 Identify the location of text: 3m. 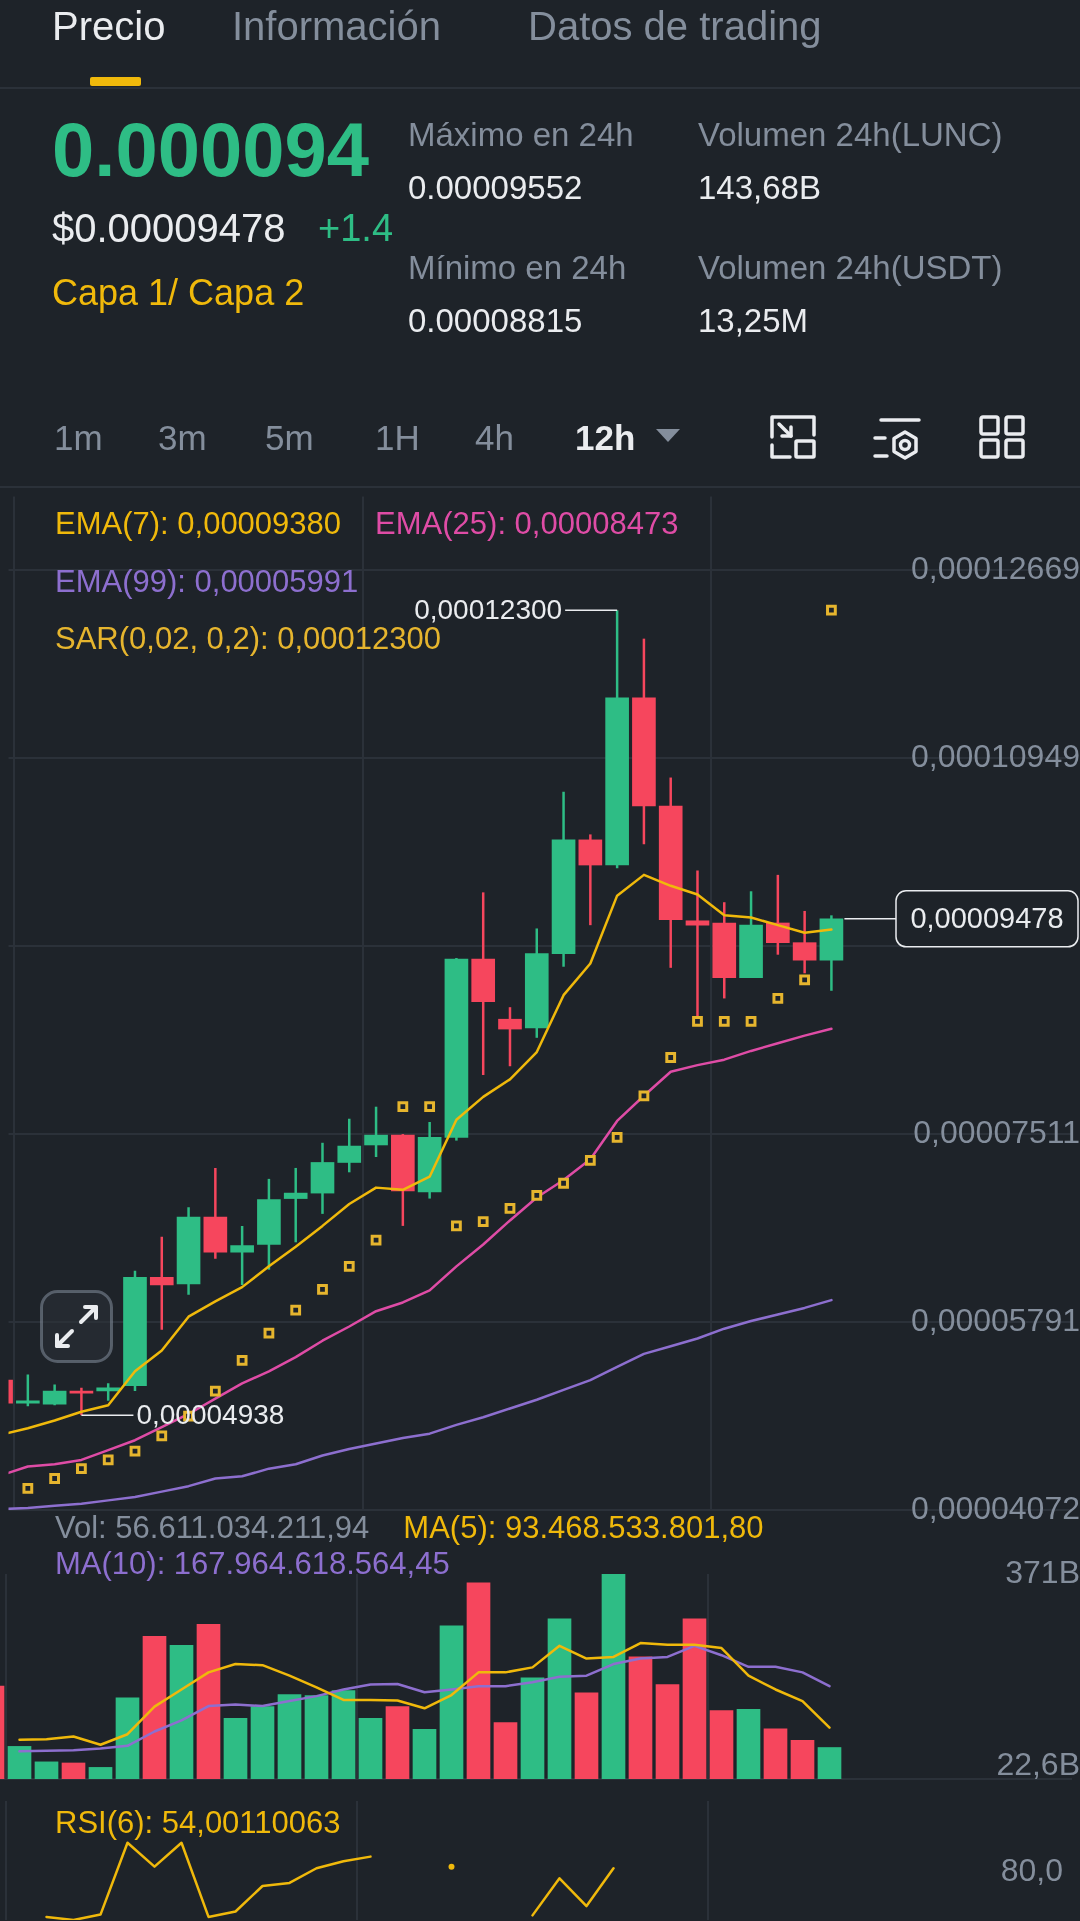
(182, 437).